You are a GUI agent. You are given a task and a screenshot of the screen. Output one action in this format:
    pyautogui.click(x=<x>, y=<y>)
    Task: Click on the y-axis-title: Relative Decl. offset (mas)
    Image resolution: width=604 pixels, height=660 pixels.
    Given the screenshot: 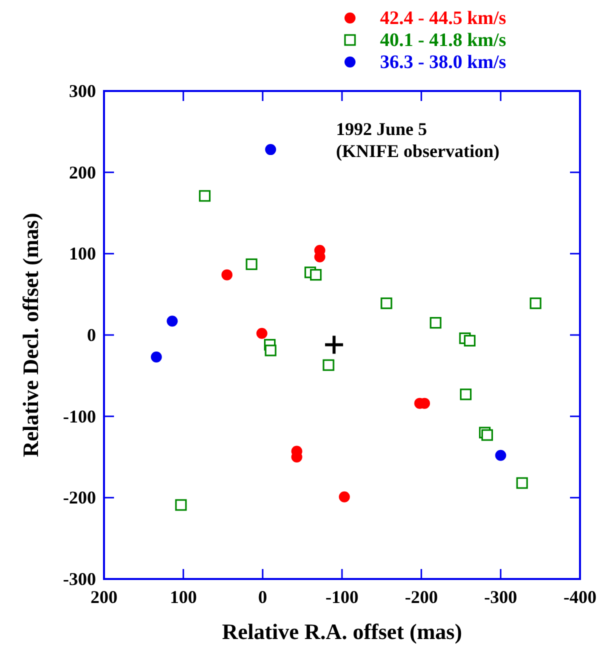 What is the action you would take?
    pyautogui.click(x=30, y=335)
    